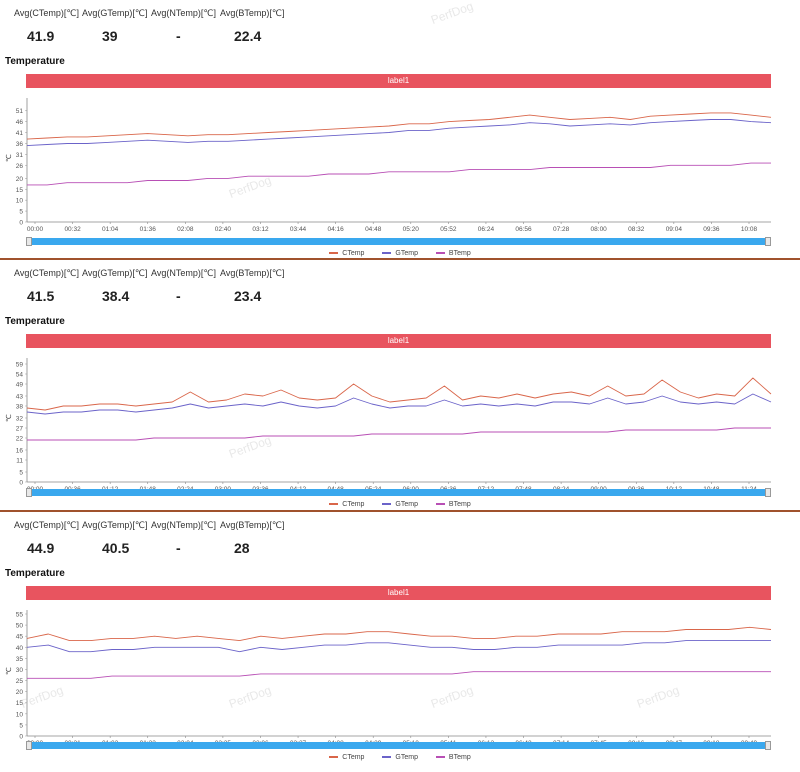 This screenshot has width=800, height=772. What do you see at coordinates (373, 229) in the screenshot?
I see `x-tick-label: 04:48` at bounding box center [373, 229].